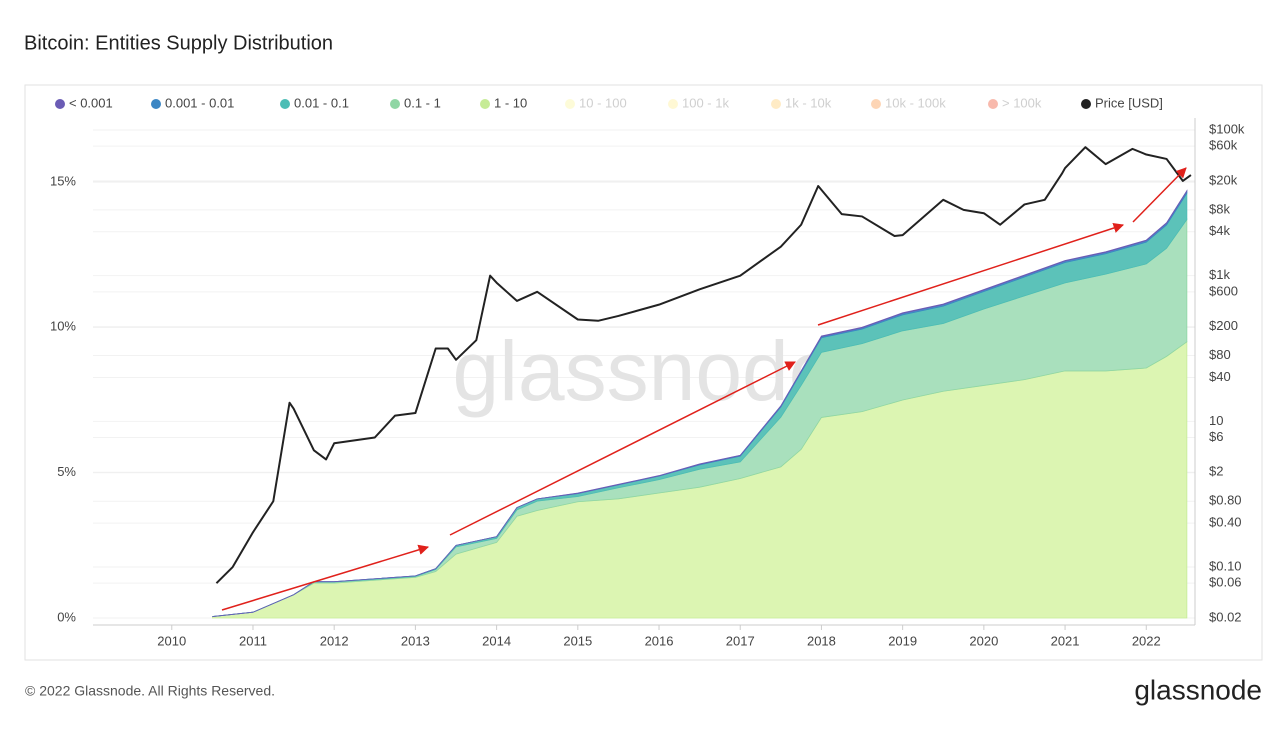  What do you see at coordinates (63, 326) in the screenshot?
I see `y-tick-label: 10%` at bounding box center [63, 326].